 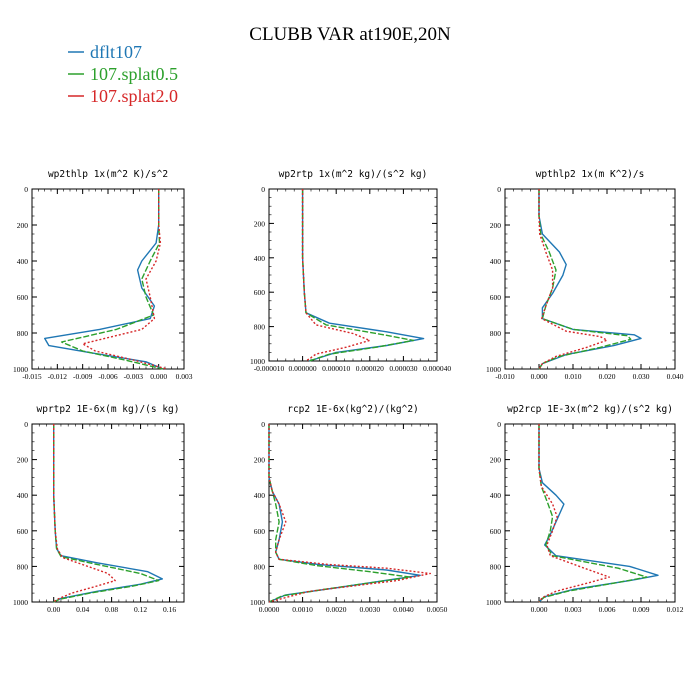 What do you see at coordinates (53, 609) in the screenshot?
I see `x-tick-label: 0.00` at bounding box center [53, 609].